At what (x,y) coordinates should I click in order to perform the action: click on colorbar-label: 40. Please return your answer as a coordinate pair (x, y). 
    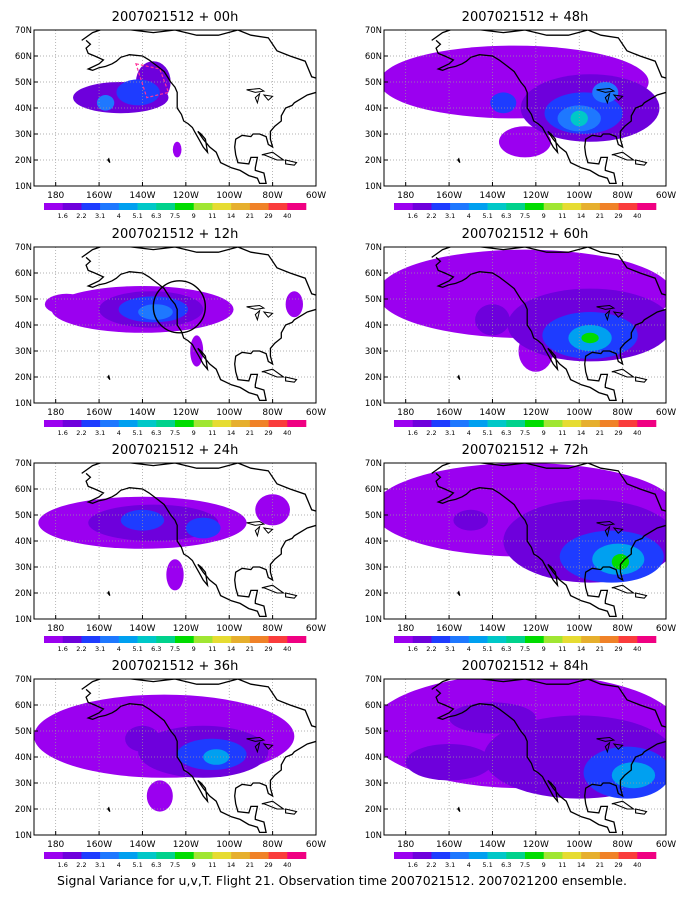
    Looking at the image, I should click on (287, 865).